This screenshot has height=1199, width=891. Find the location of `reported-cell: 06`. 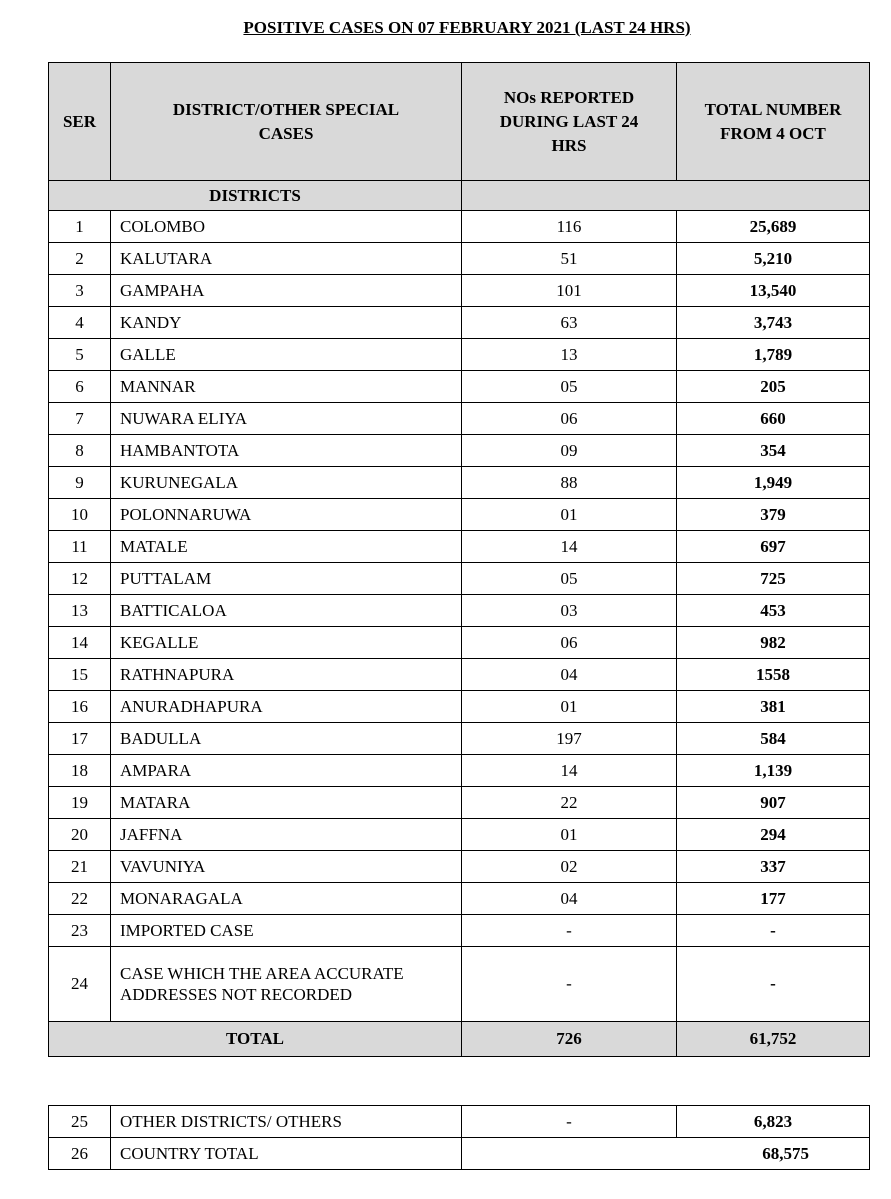

reported-cell: 06 is located at coordinates (569, 418).